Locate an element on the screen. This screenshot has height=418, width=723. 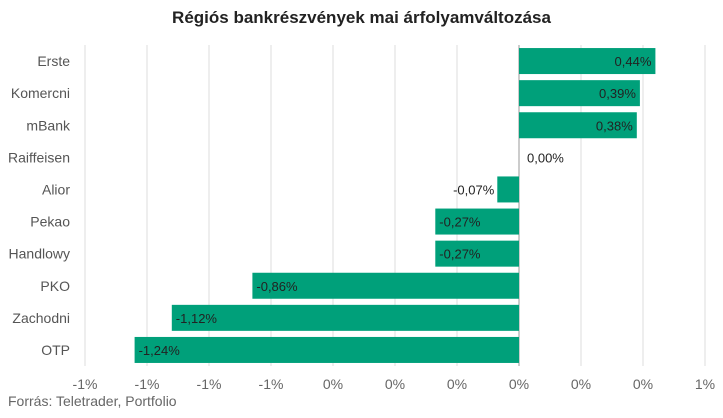
category-label: Raiffeisen is located at coordinates (39, 157).